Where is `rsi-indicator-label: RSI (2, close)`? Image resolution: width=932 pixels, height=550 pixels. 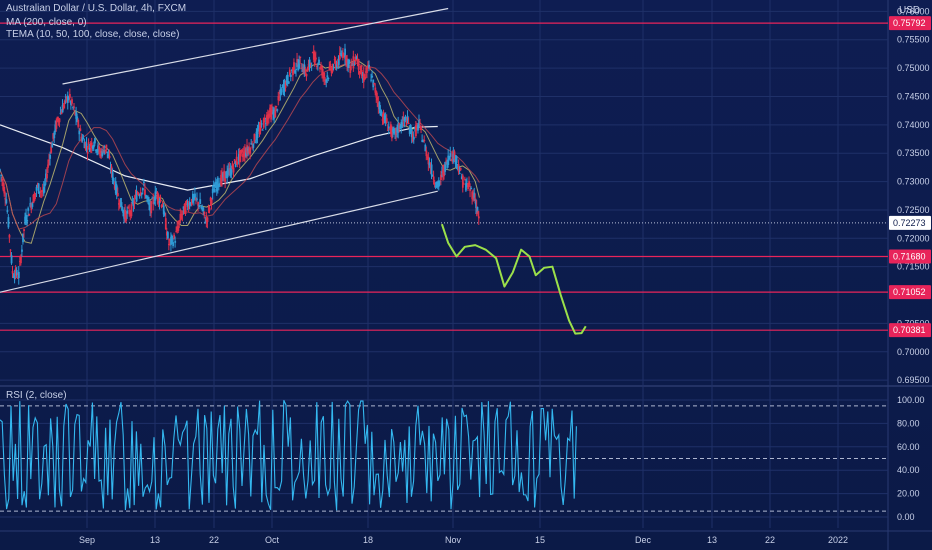
rsi-indicator-label: RSI (2, close) is located at coordinates (36, 395).